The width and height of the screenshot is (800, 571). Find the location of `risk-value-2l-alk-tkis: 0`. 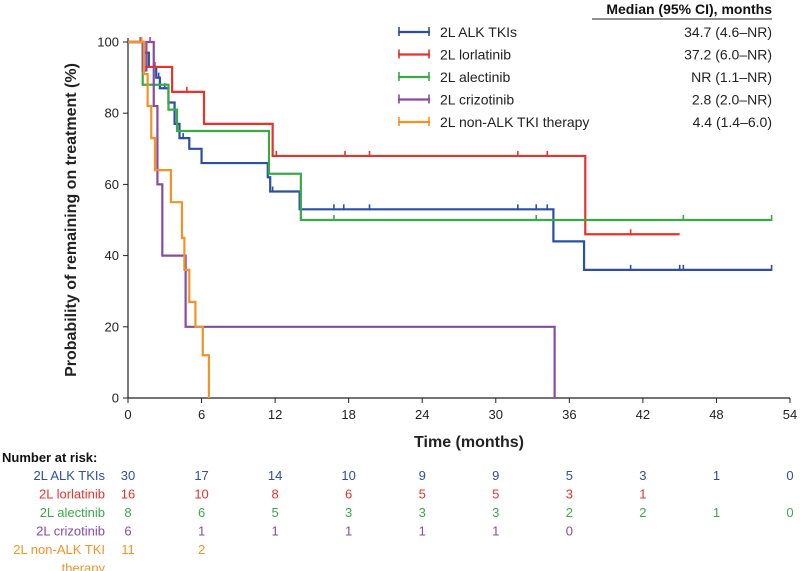

risk-value-2l-alk-tkis: 0 is located at coordinates (789, 475).